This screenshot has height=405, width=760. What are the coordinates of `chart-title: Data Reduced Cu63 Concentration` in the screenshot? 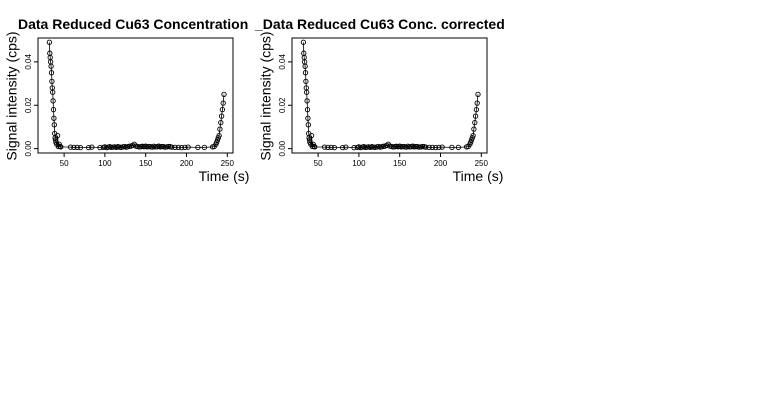 It's located at (133, 24).